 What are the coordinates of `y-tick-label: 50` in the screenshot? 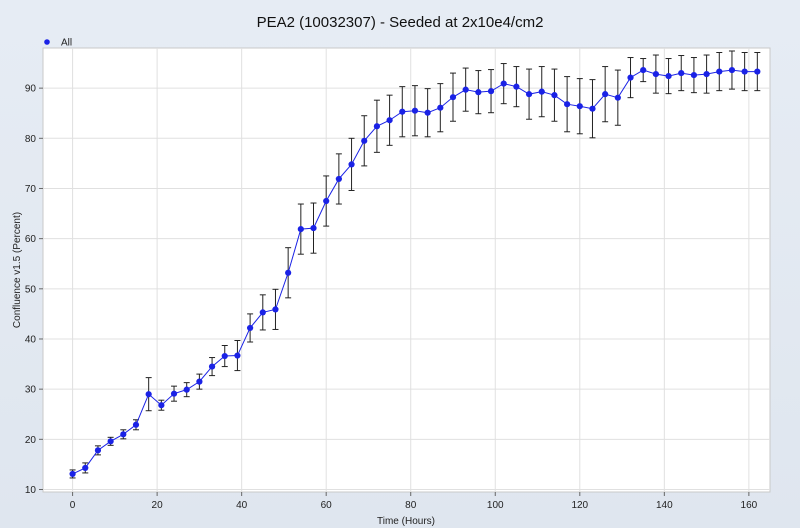 It's located at (31, 289).